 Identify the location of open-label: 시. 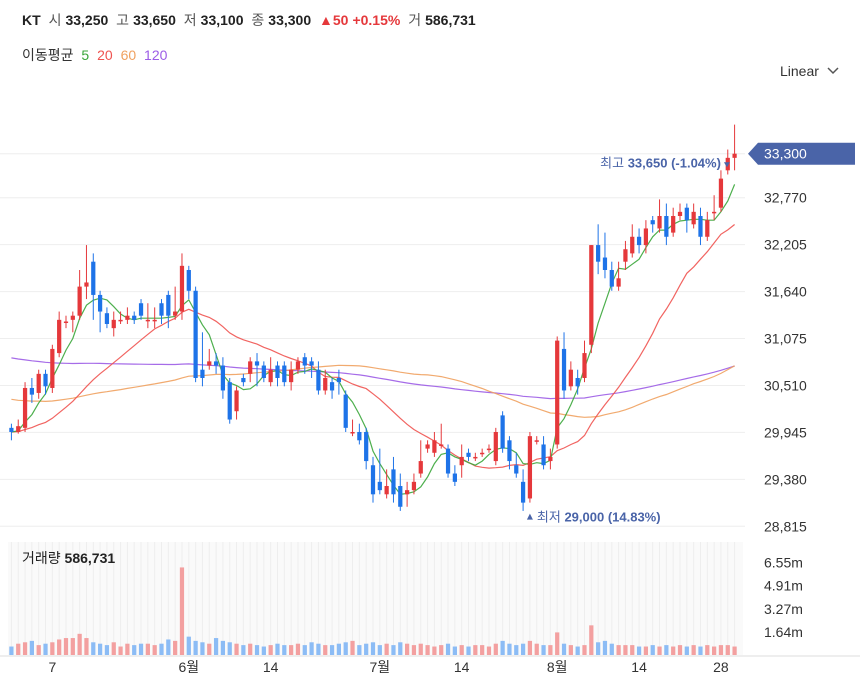
(55, 20).